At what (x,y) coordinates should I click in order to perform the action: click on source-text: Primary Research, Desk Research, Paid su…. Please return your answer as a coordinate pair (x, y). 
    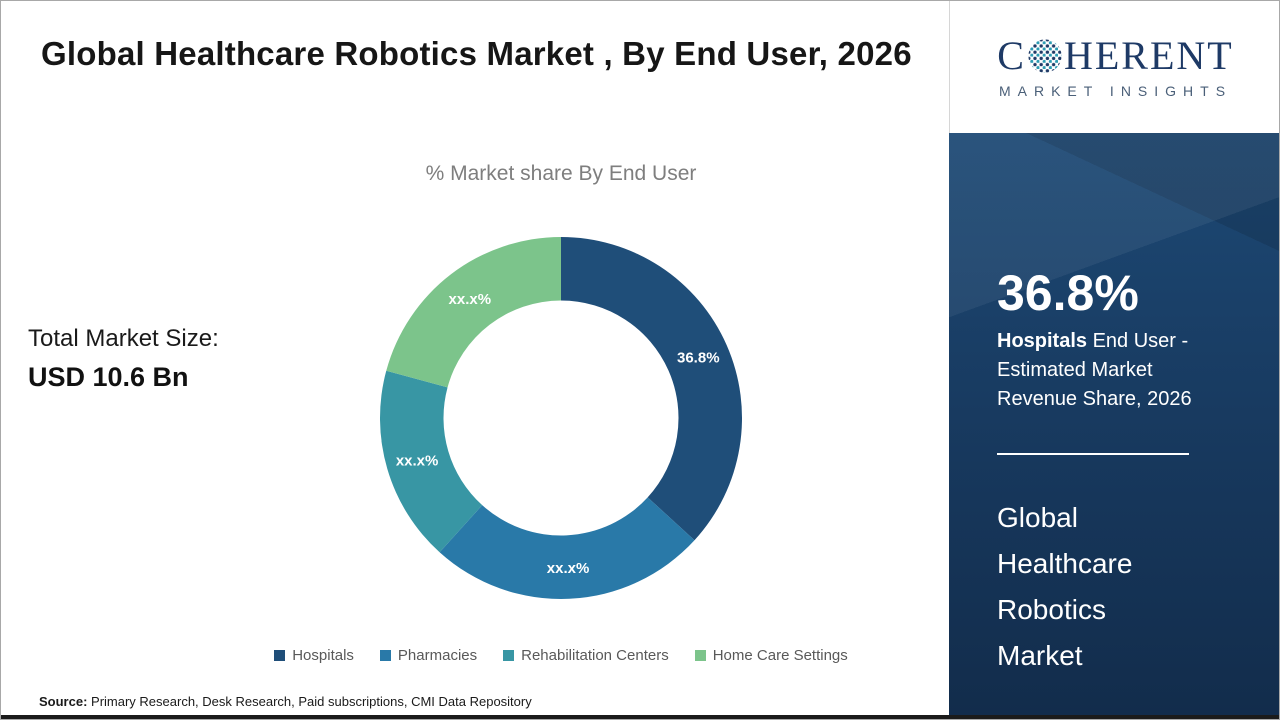
    Looking at the image, I should click on (309, 701).